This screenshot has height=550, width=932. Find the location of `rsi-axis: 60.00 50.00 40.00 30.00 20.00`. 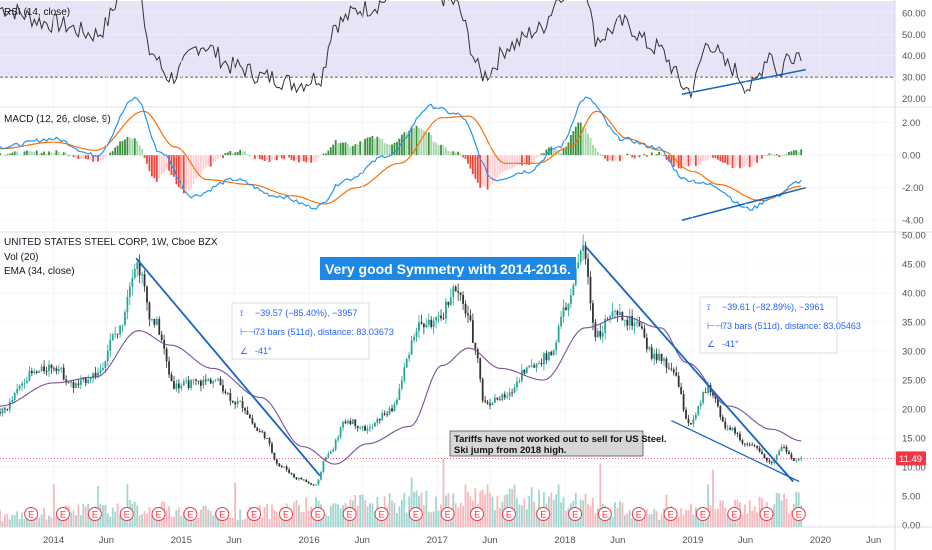

rsi-axis: 60.00 50.00 40.00 30.00 20.00 is located at coordinates (914, 56).